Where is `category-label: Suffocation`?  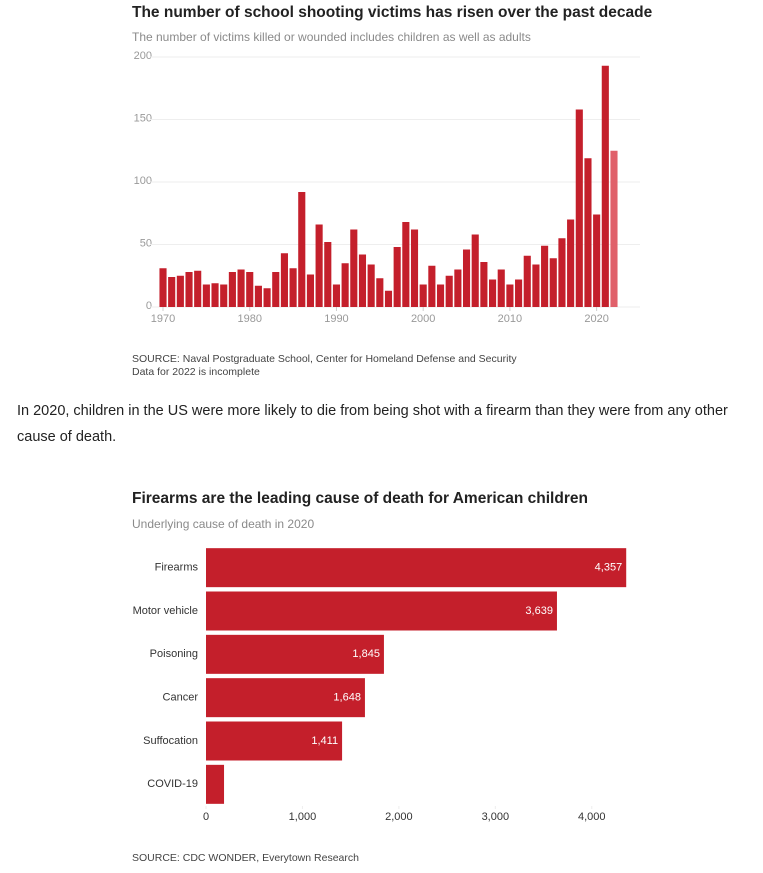 category-label: Suffocation is located at coordinates (170, 741).